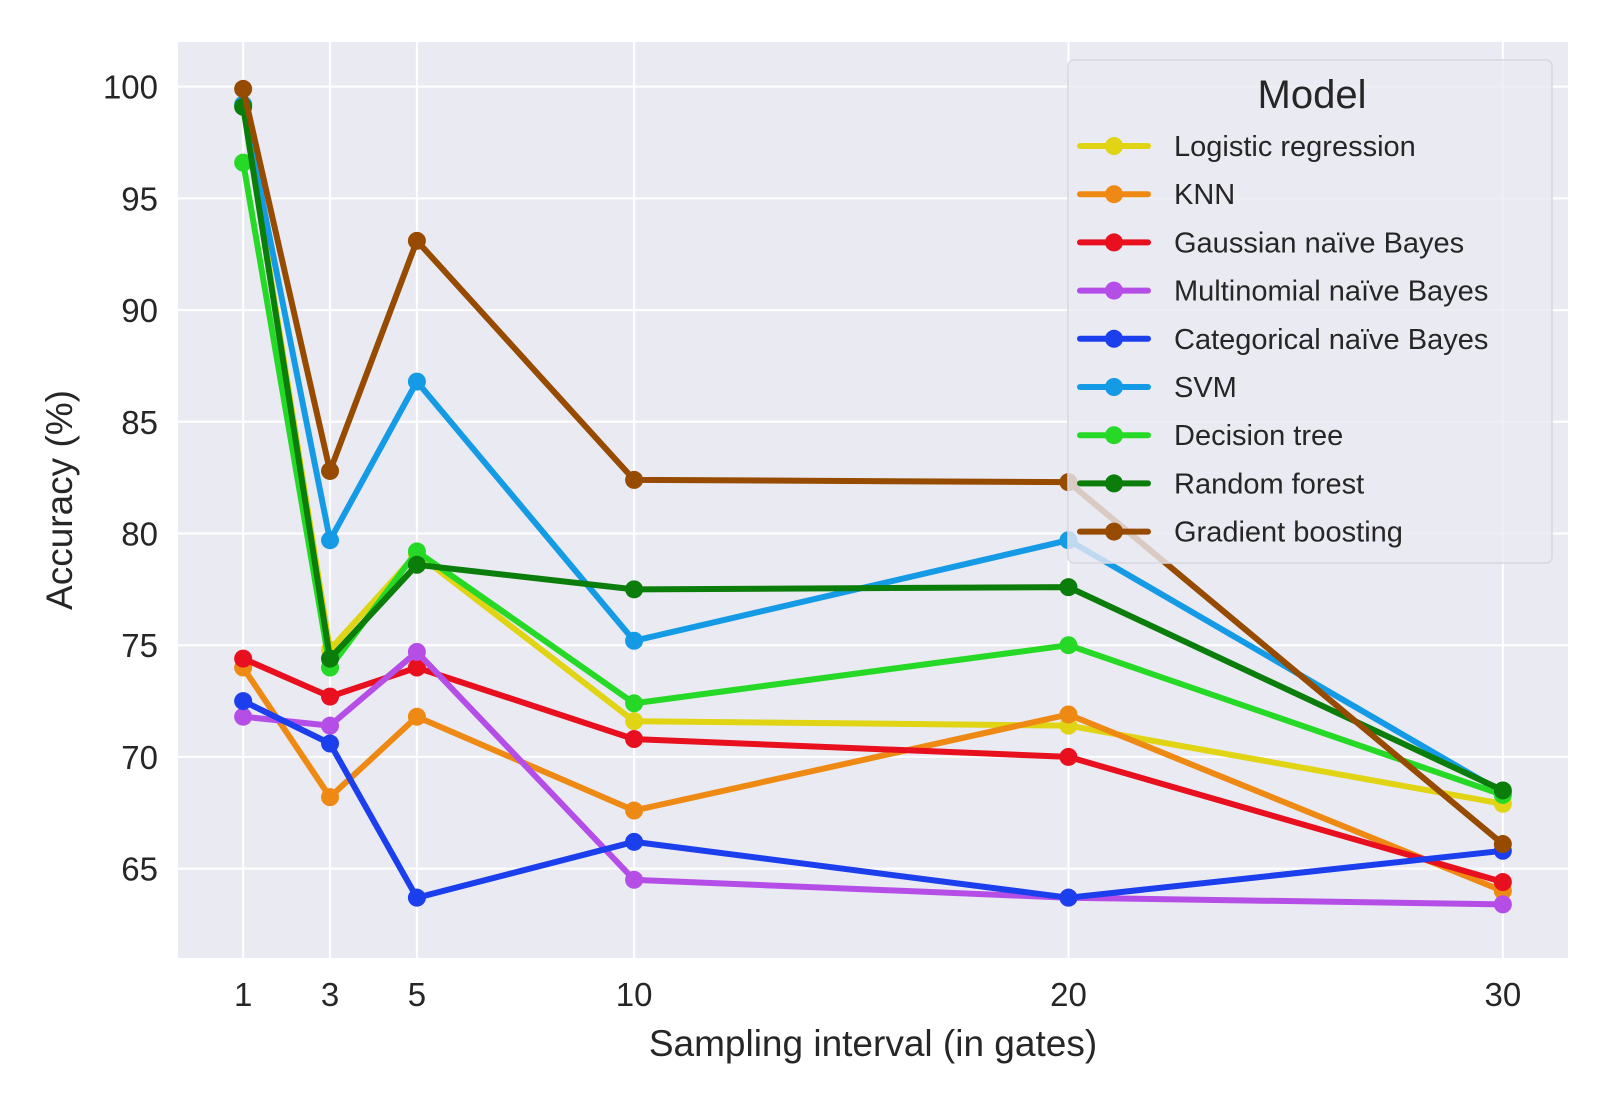 The image size is (1600, 1105). I want to click on legend-item: Gradient boosting, so click(1240, 533).